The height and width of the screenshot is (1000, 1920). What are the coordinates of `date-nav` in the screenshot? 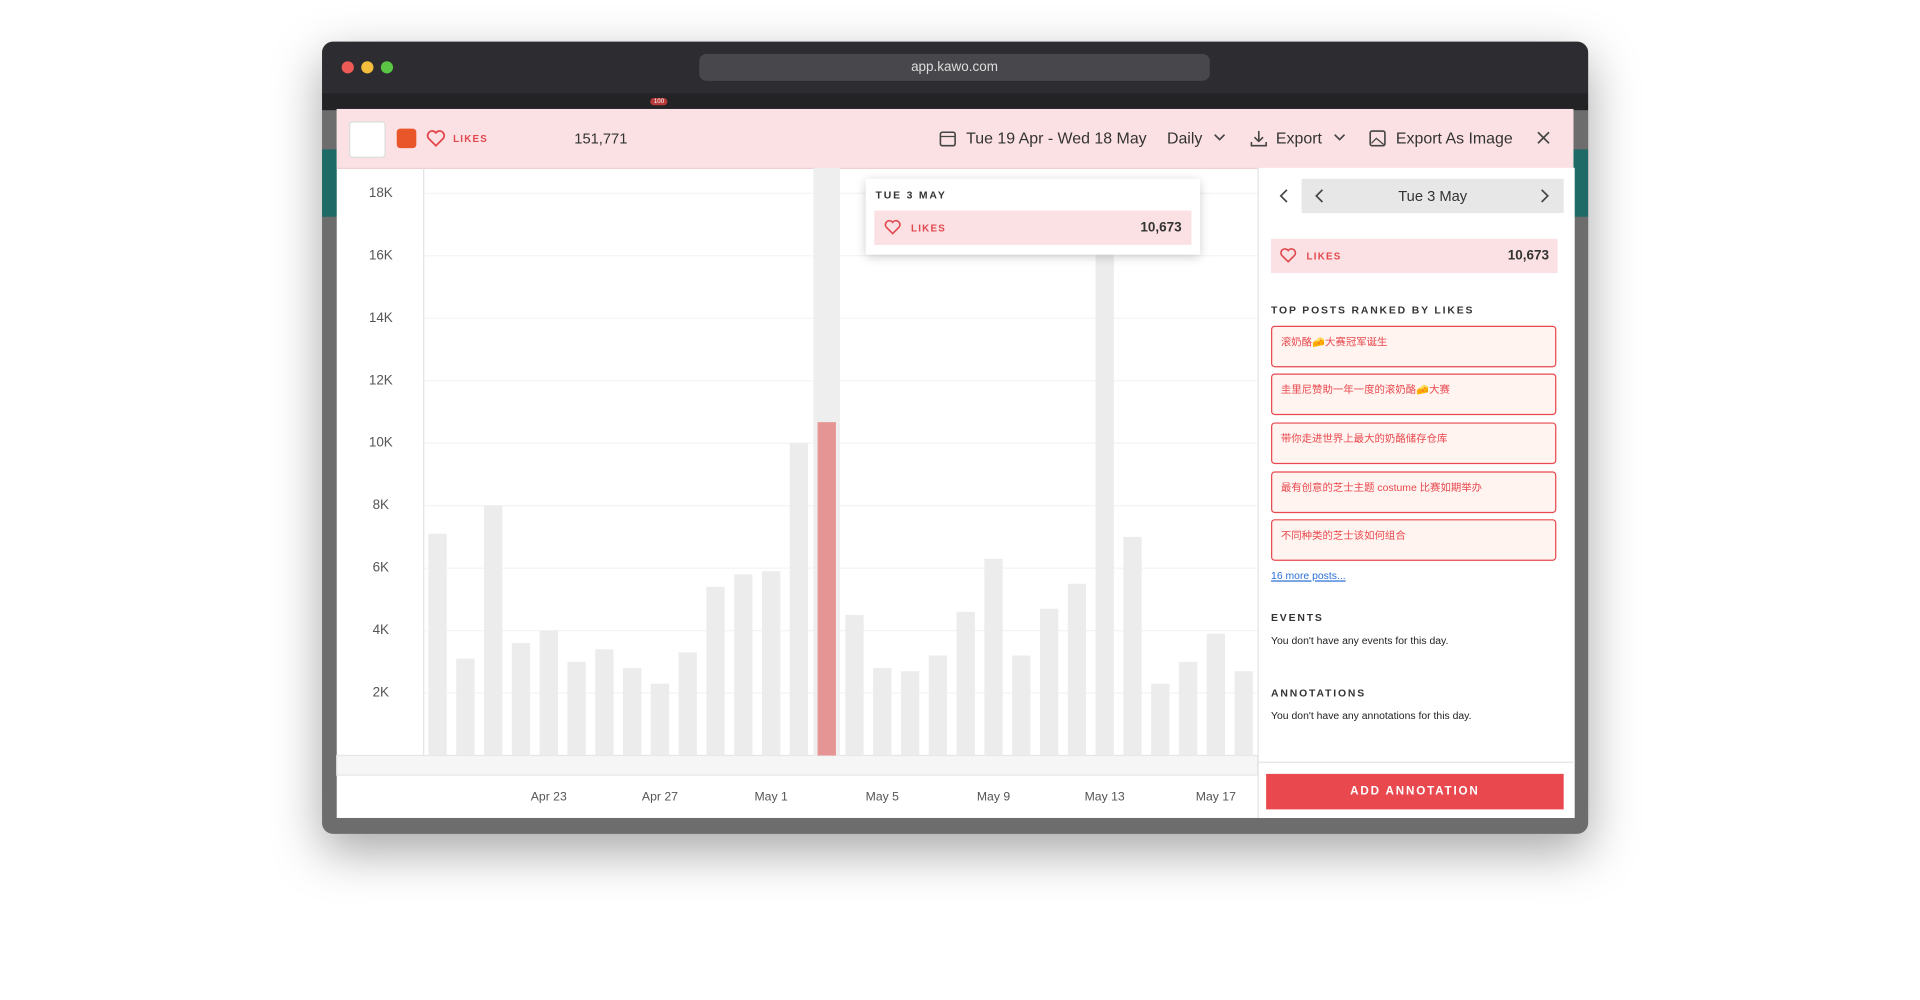 It's located at (1432, 196).